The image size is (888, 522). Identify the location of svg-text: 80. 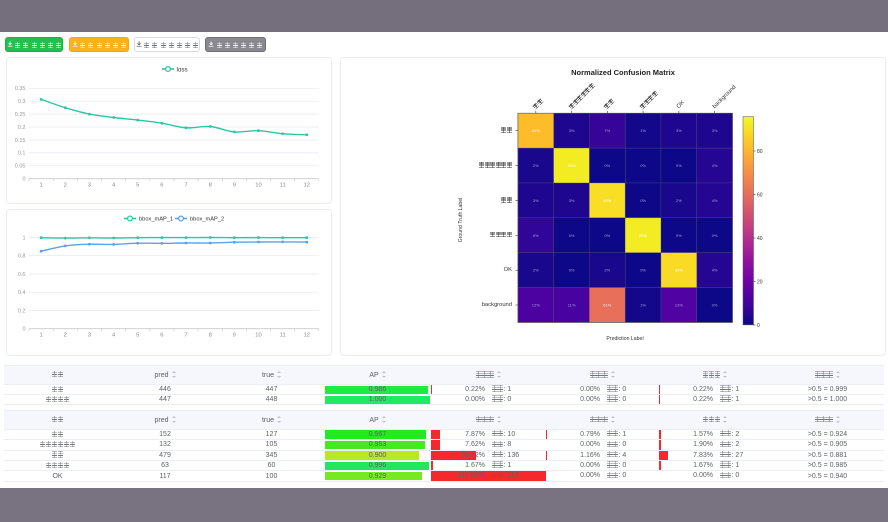
(760, 152).